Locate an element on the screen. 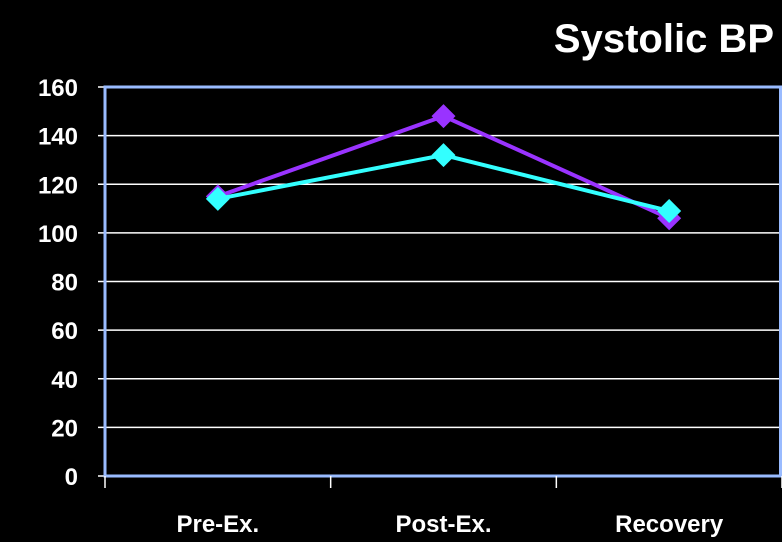 The height and width of the screenshot is (542, 782). series-1-point is located at coordinates (443, 116).